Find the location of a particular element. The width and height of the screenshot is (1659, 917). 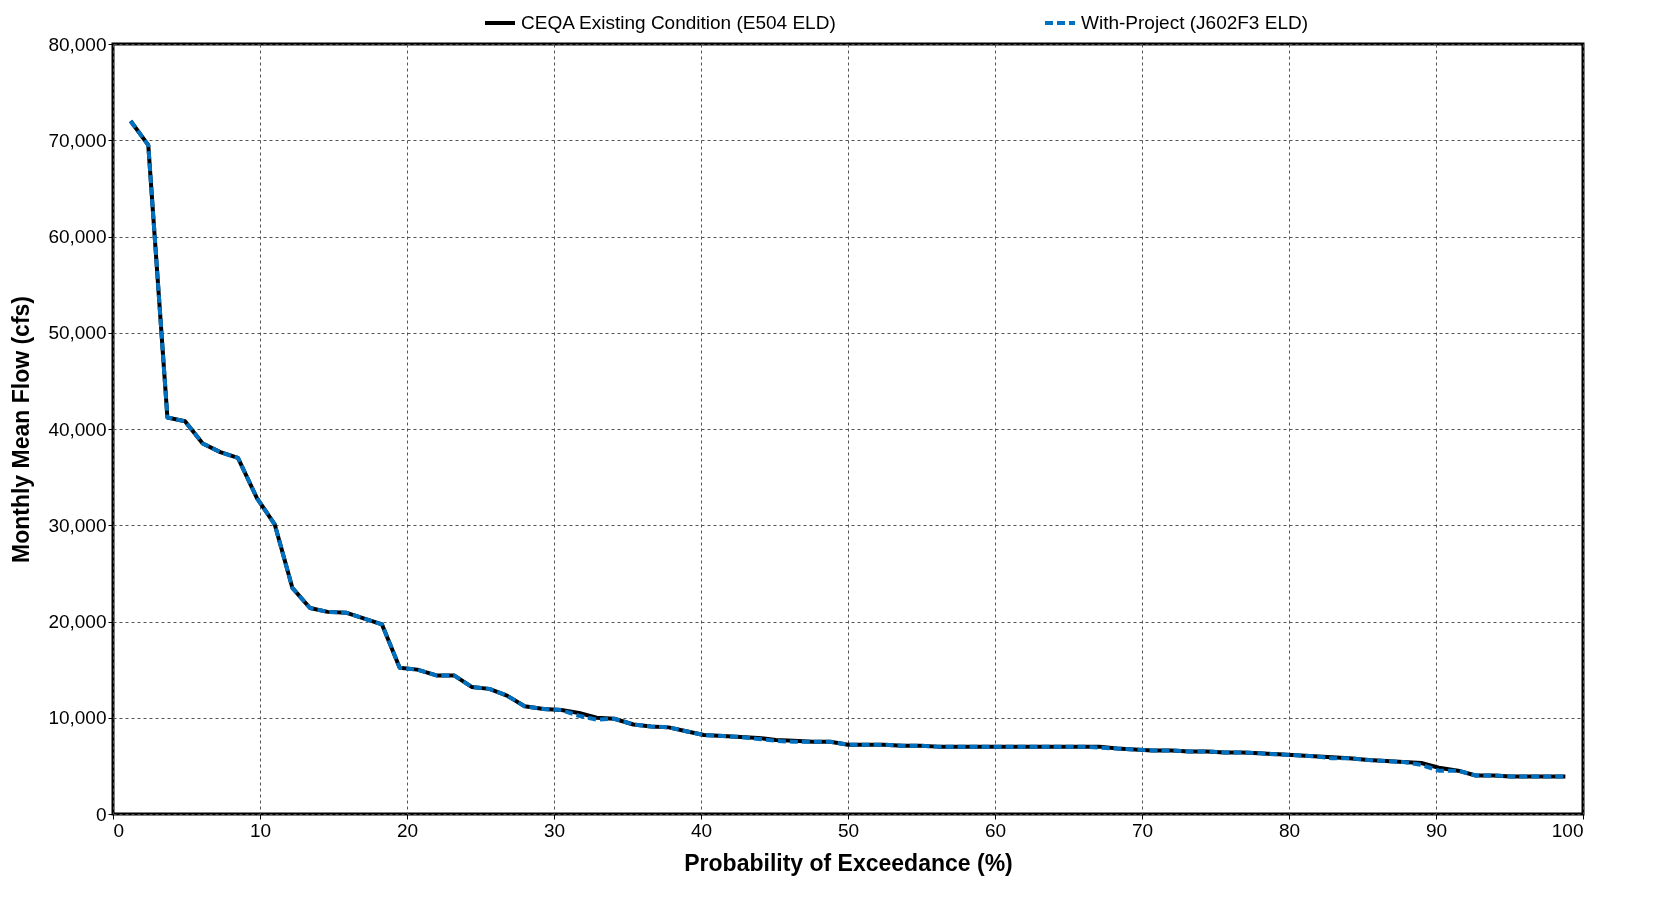

x-tick-label: 70 is located at coordinates (1142, 830).